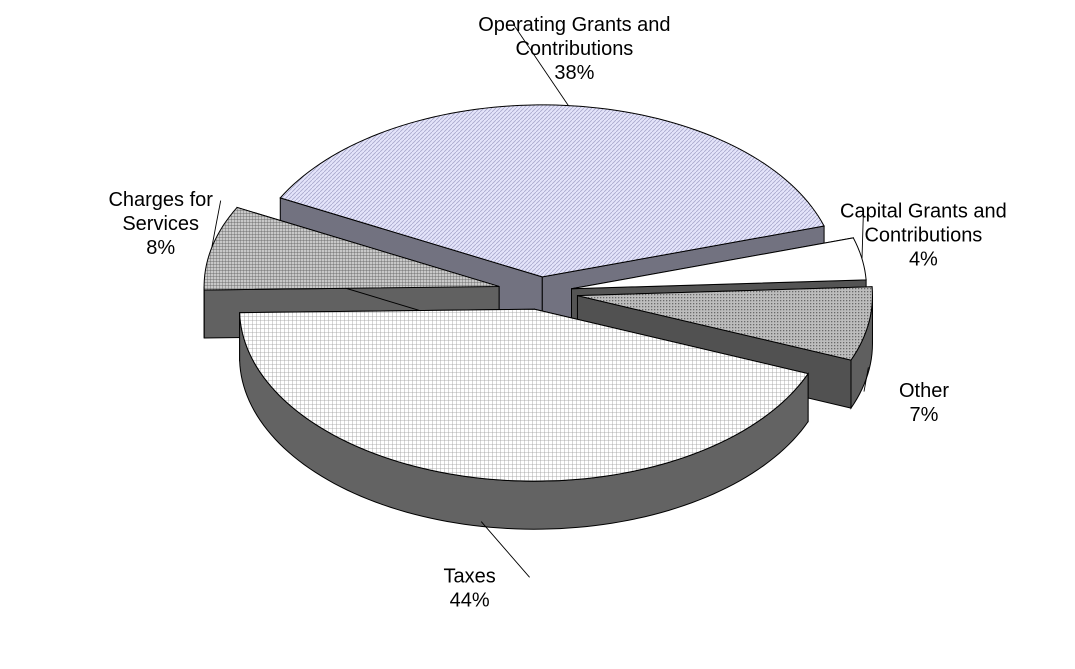 This screenshot has width=1075, height=669. I want to click on slice-name-line: Capital Grants and, so click(923, 212).